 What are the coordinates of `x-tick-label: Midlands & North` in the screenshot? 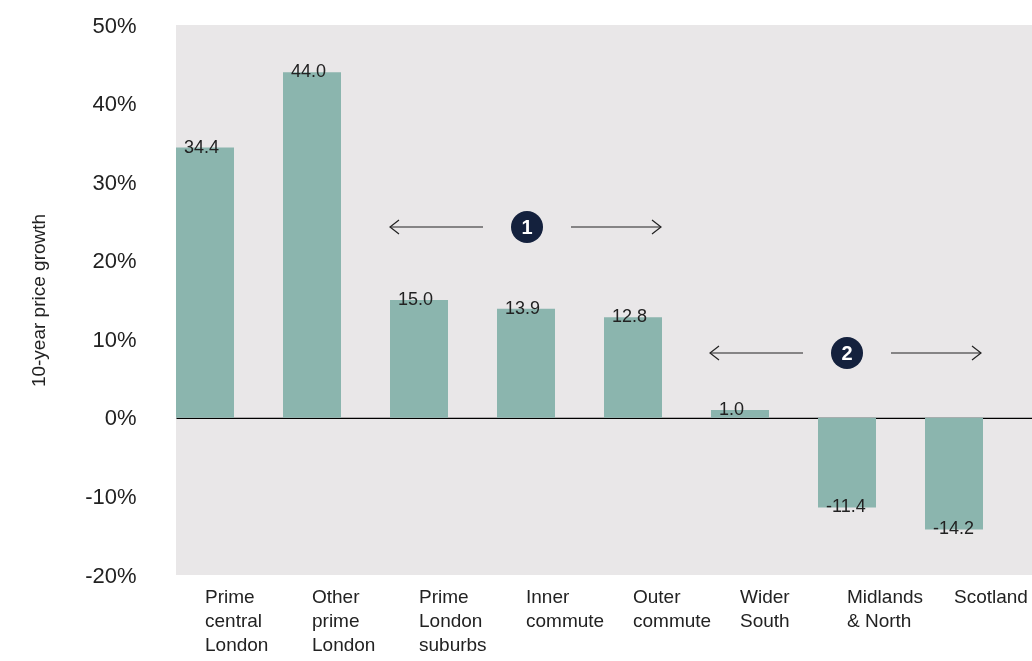 It's located at (885, 608).